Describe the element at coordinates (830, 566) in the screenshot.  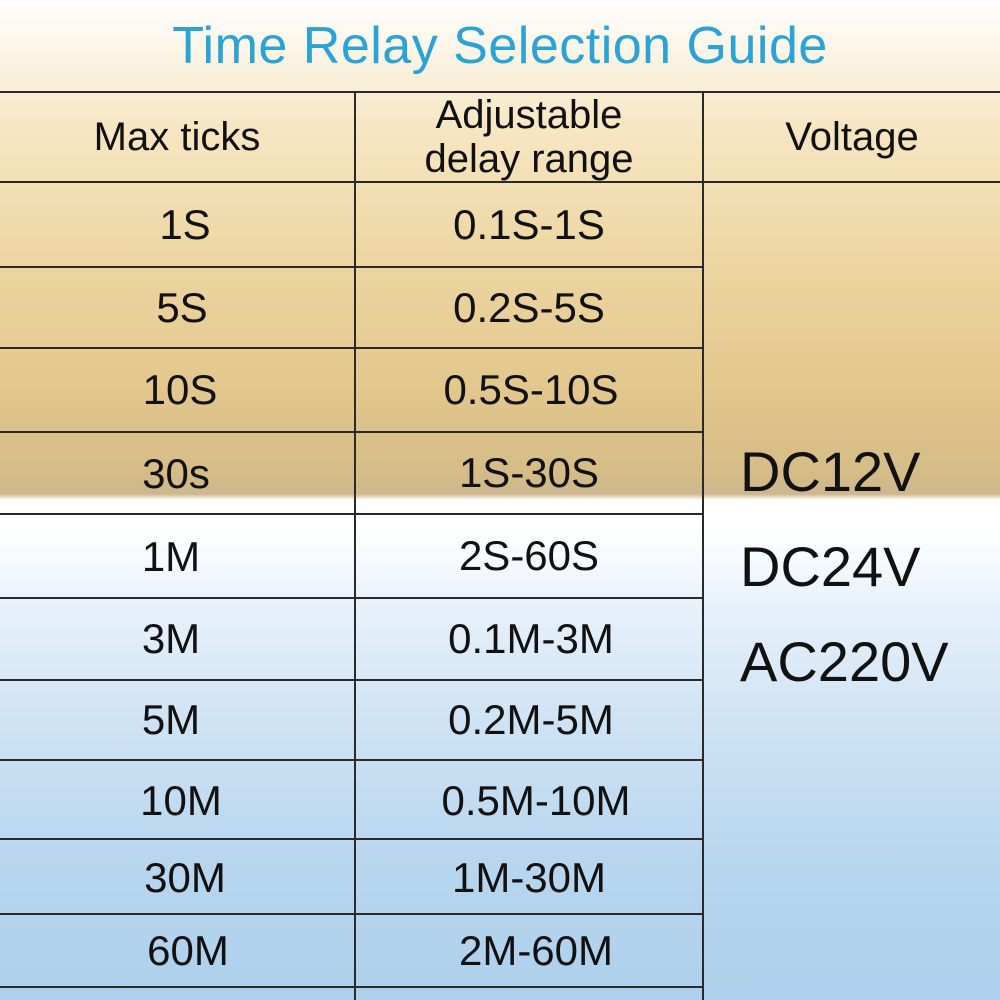
I see `voltage-option: DC24V` at that location.